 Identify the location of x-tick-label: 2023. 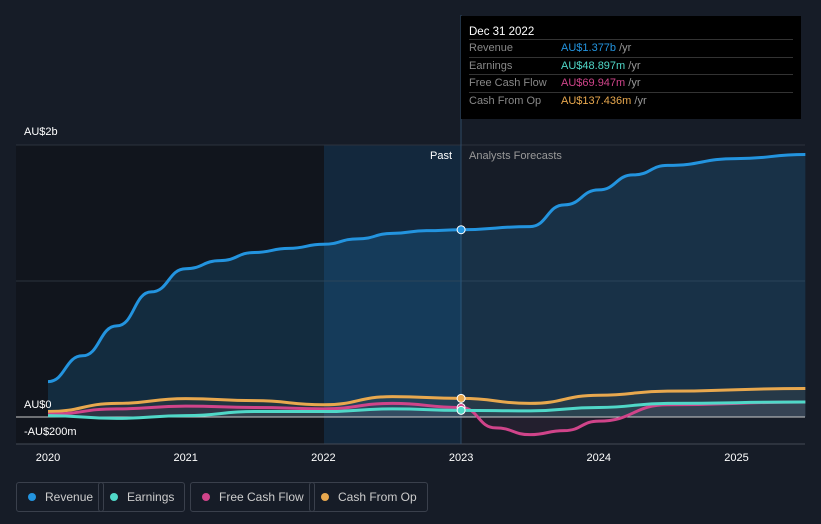
(461, 458).